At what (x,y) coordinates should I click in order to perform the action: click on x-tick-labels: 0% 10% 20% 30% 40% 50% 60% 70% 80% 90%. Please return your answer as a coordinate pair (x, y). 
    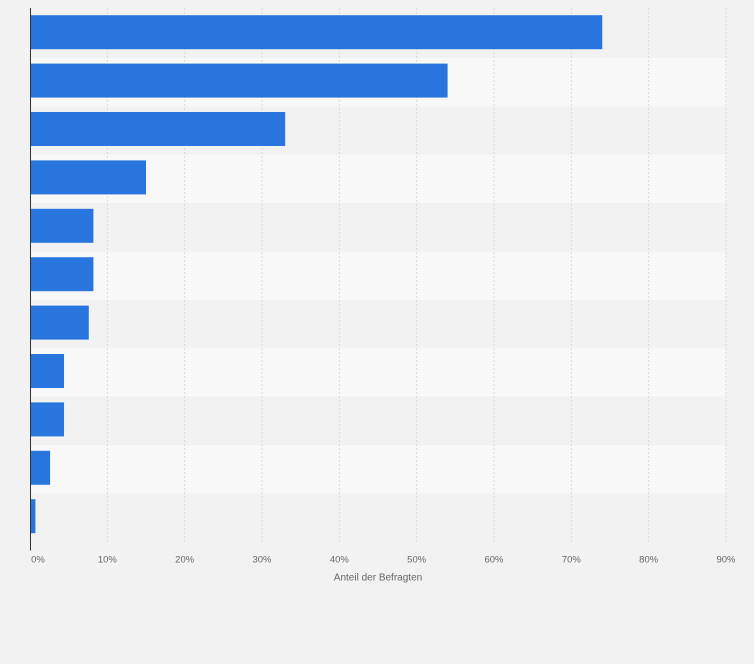
    Looking at the image, I should click on (383, 559).